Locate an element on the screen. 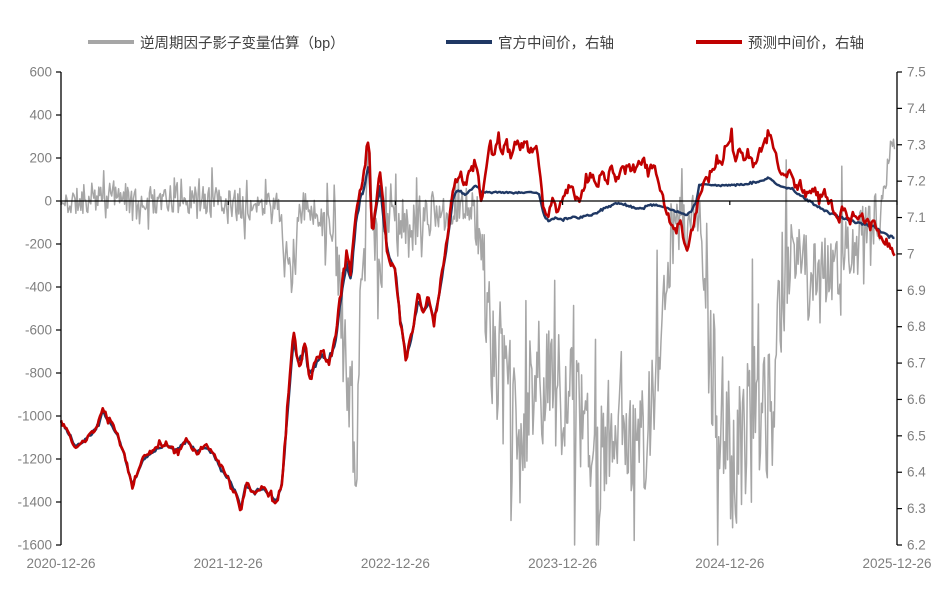 The image size is (938, 595). legend-item-predicted-fix: 预测中间价，右轴 is located at coordinates (780, 42).